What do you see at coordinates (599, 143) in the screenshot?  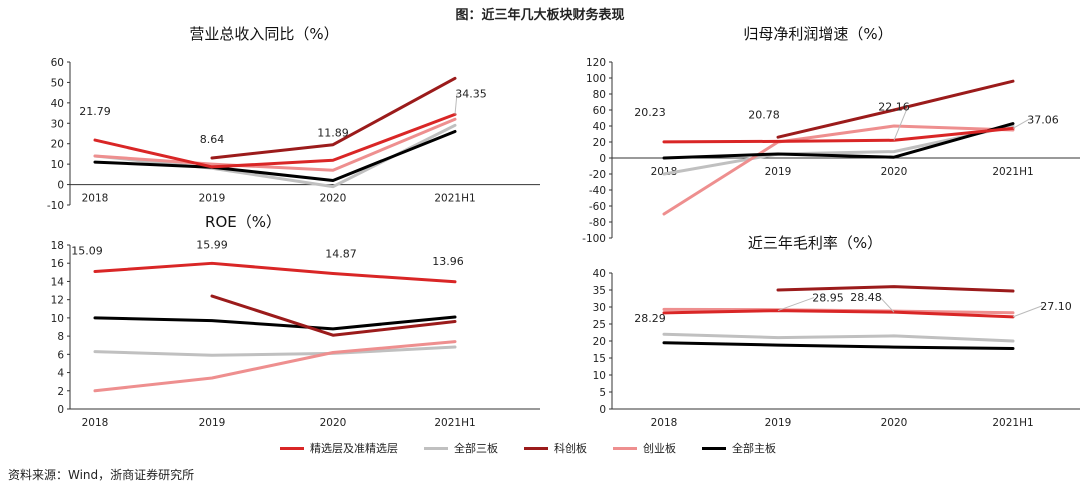 I see `chart2-ytick-label: 20` at bounding box center [599, 143].